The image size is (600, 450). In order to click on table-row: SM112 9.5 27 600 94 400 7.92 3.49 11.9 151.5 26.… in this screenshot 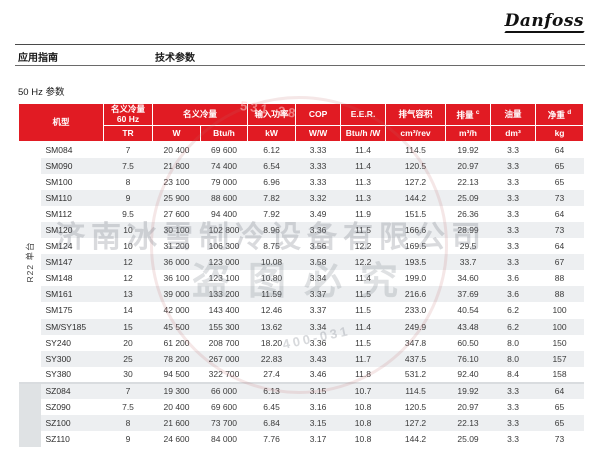, I will do `click(301, 213)`.